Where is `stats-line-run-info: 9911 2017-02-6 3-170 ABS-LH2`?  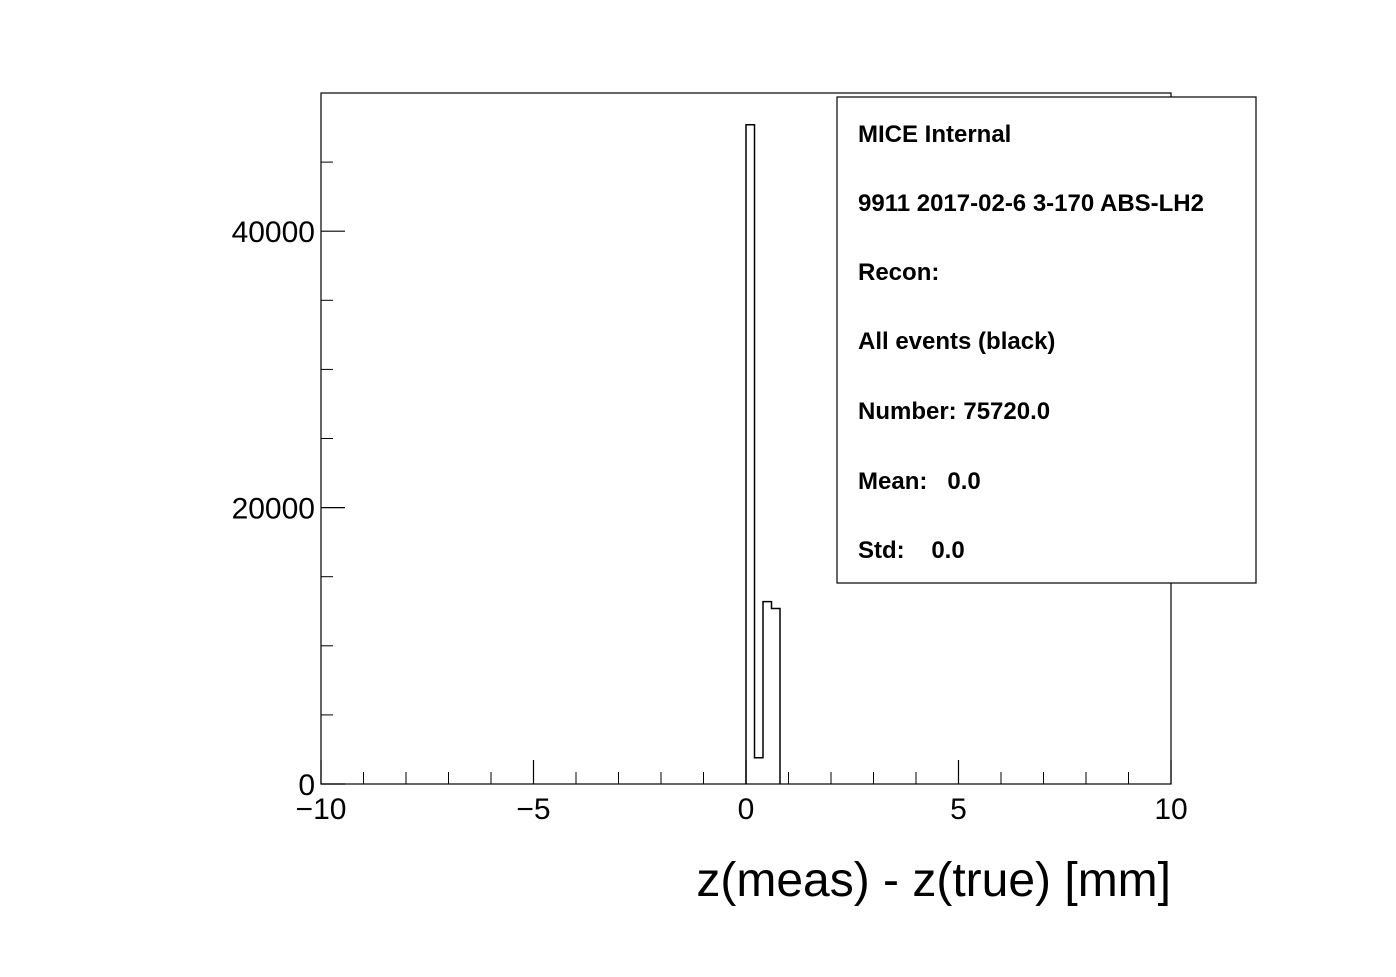
stats-line-run-info: 9911 2017-02-6 3-170 ABS-LH2 is located at coordinates (1031, 203).